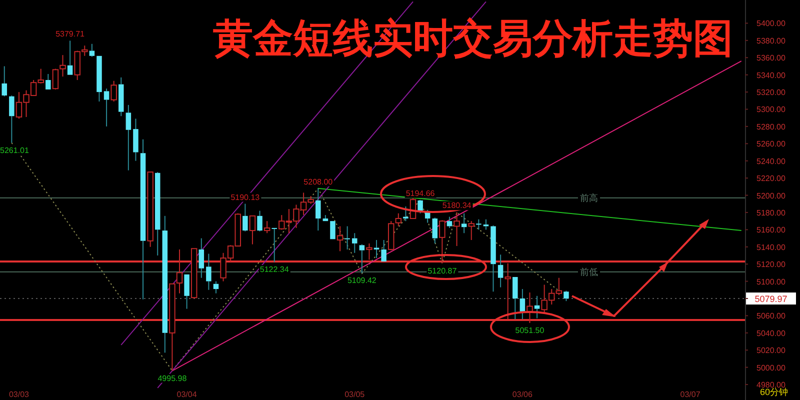 The height and width of the screenshot is (400, 800). Describe the element at coordinates (771, 127) in the screenshot. I see `y-tick-label: 5280.00` at that location.